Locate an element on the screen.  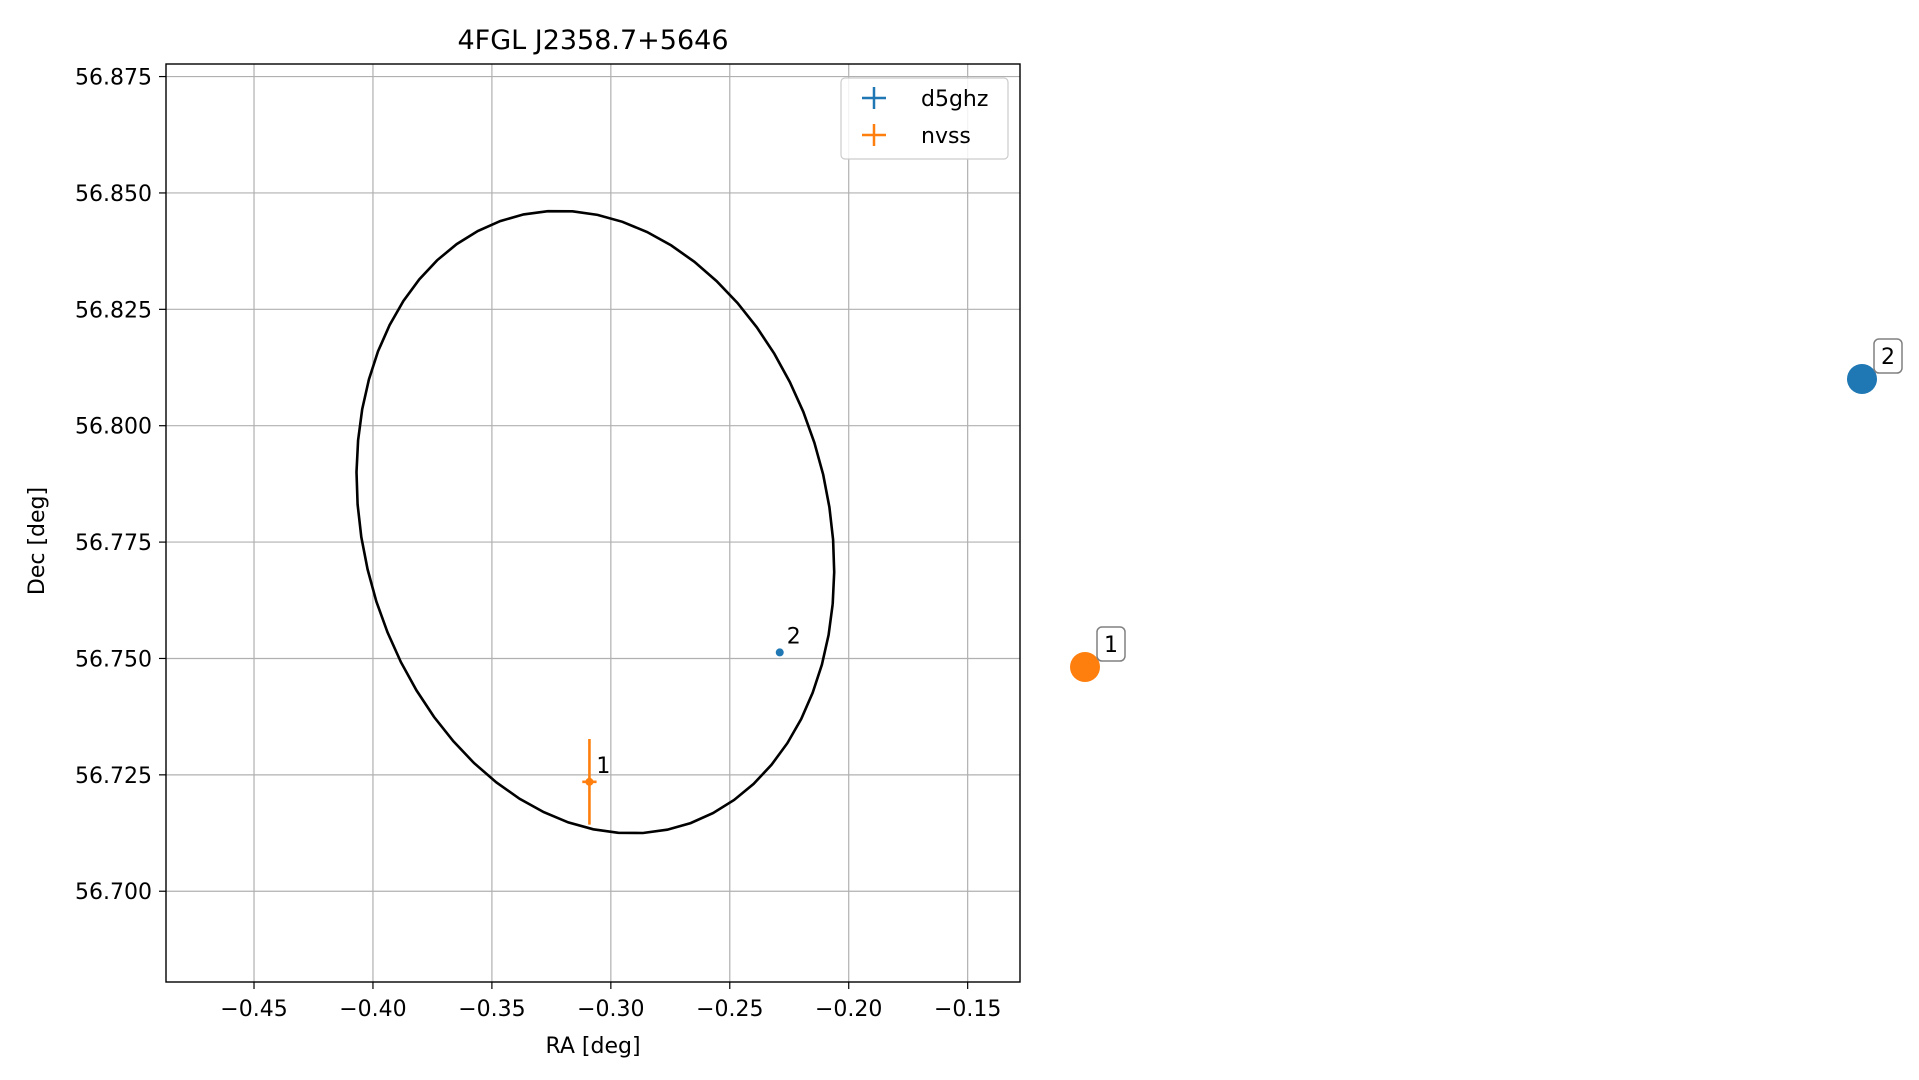
data-point-d5ghz is located at coordinates (779, 652).